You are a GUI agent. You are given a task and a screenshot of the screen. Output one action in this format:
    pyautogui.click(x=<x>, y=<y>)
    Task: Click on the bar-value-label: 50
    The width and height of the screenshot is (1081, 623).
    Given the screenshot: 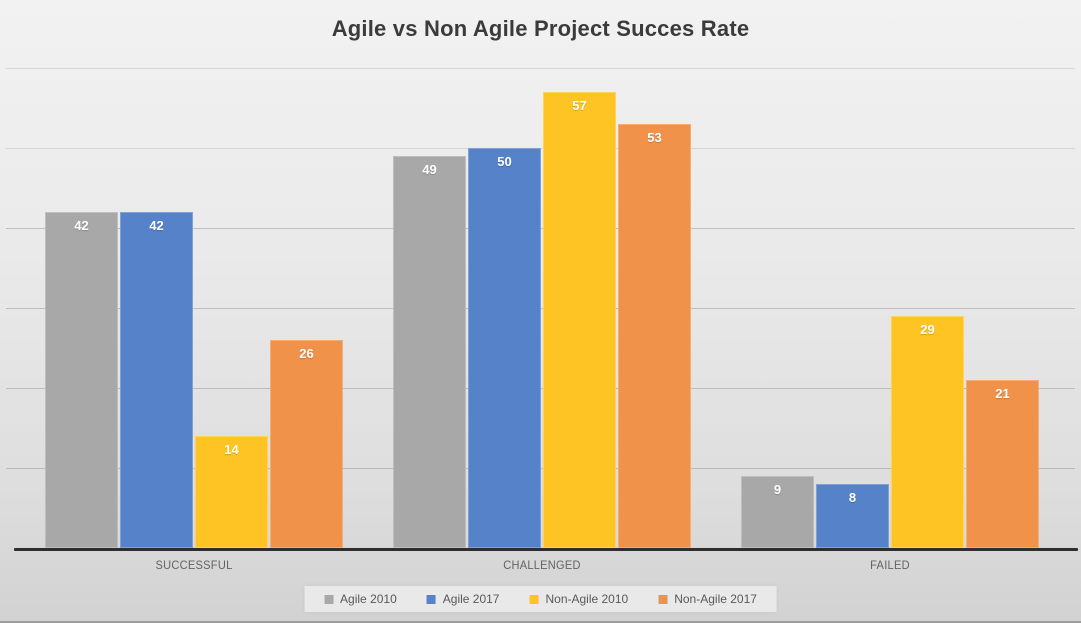 What is the action you would take?
    pyautogui.click(x=504, y=161)
    